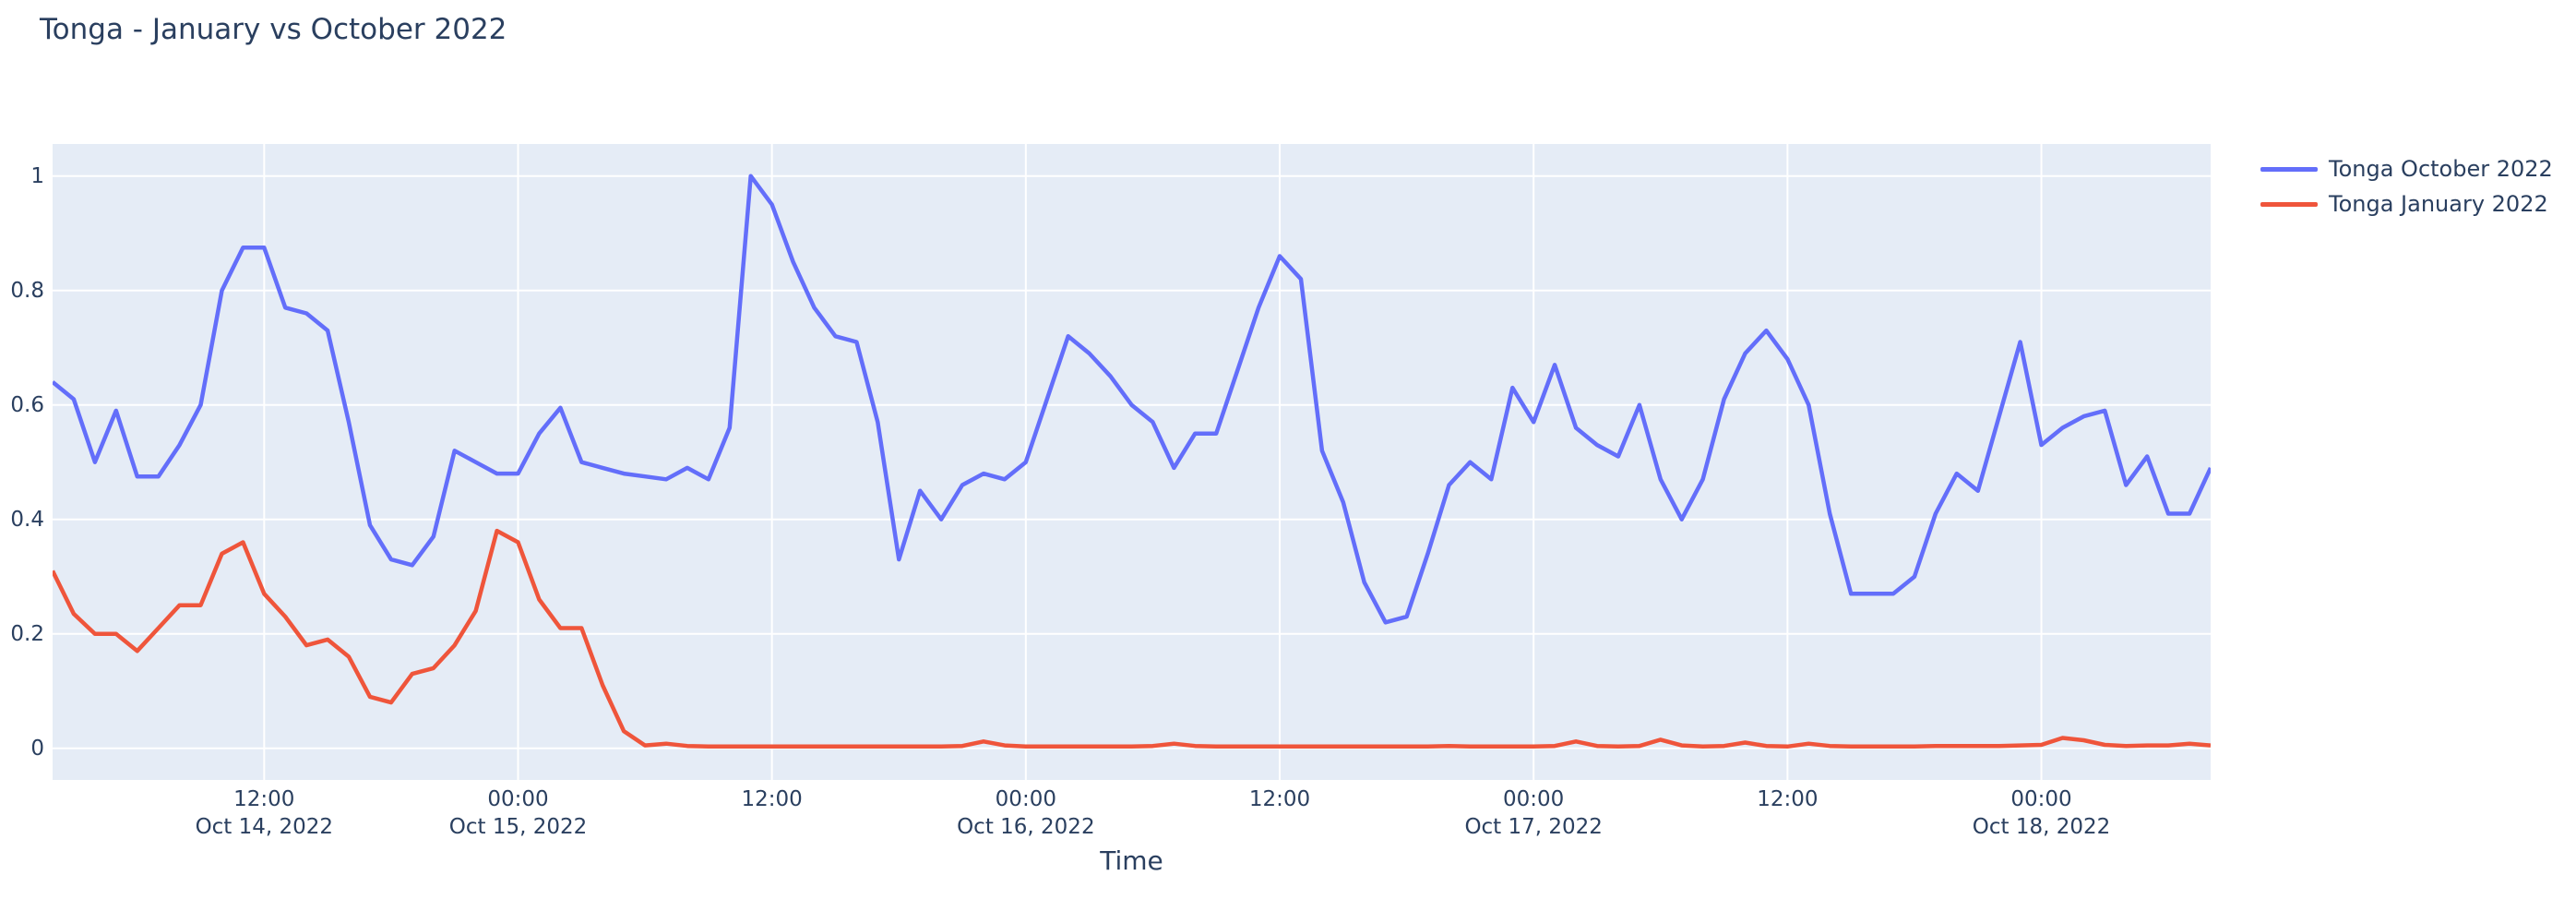  What do you see at coordinates (27, 290) in the screenshot?
I see `y-tick-label: 0.8` at bounding box center [27, 290].